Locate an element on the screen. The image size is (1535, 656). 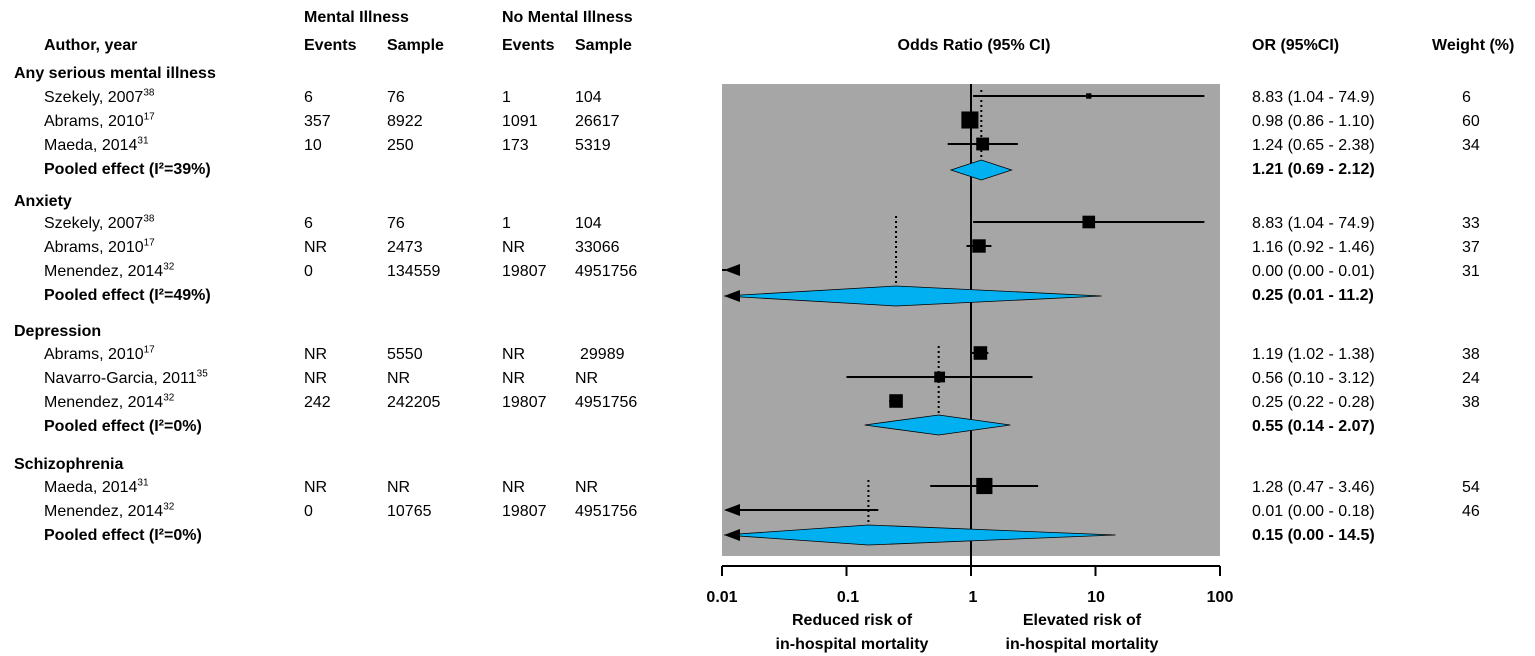
mi-events-header: Events is located at coordinates (330, 45).